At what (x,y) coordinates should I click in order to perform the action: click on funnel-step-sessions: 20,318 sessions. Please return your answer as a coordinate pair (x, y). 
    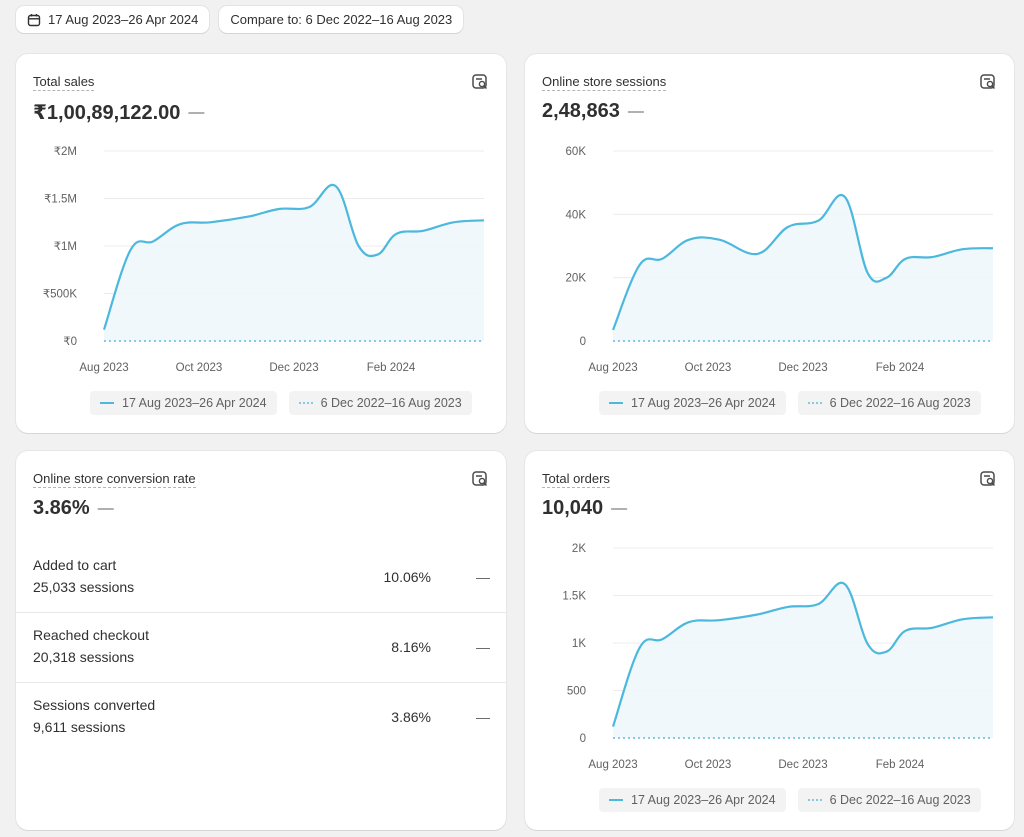
    Looking at the image, I should click on (84, 657).